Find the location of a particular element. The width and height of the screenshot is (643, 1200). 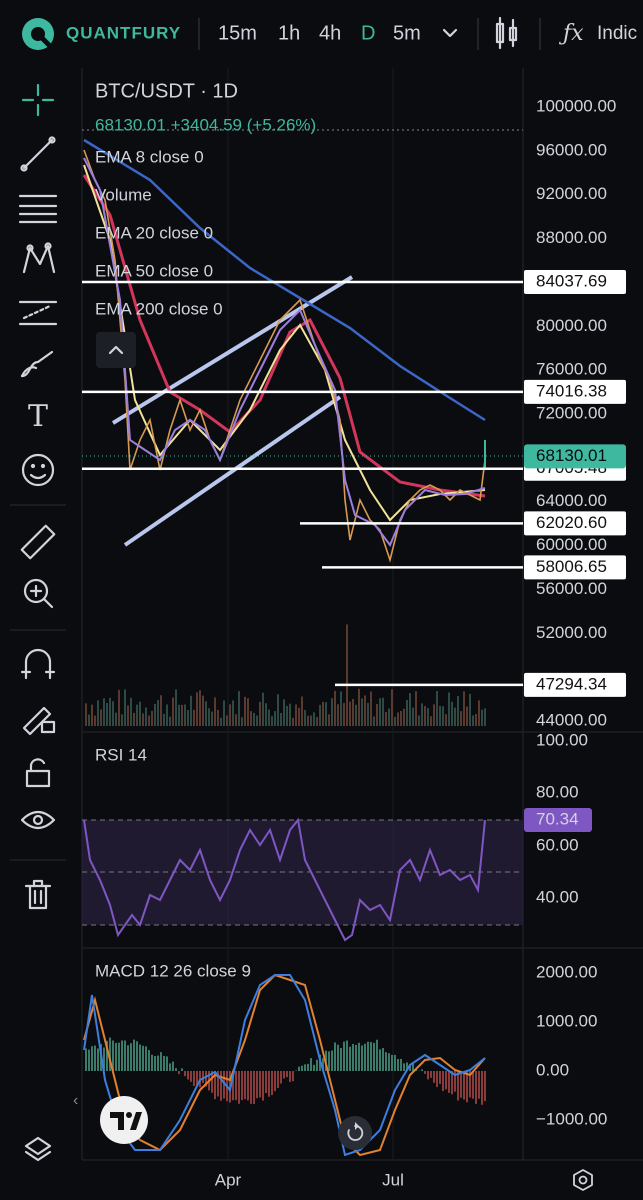

interval-button: D is located at coordinates (368, 33).